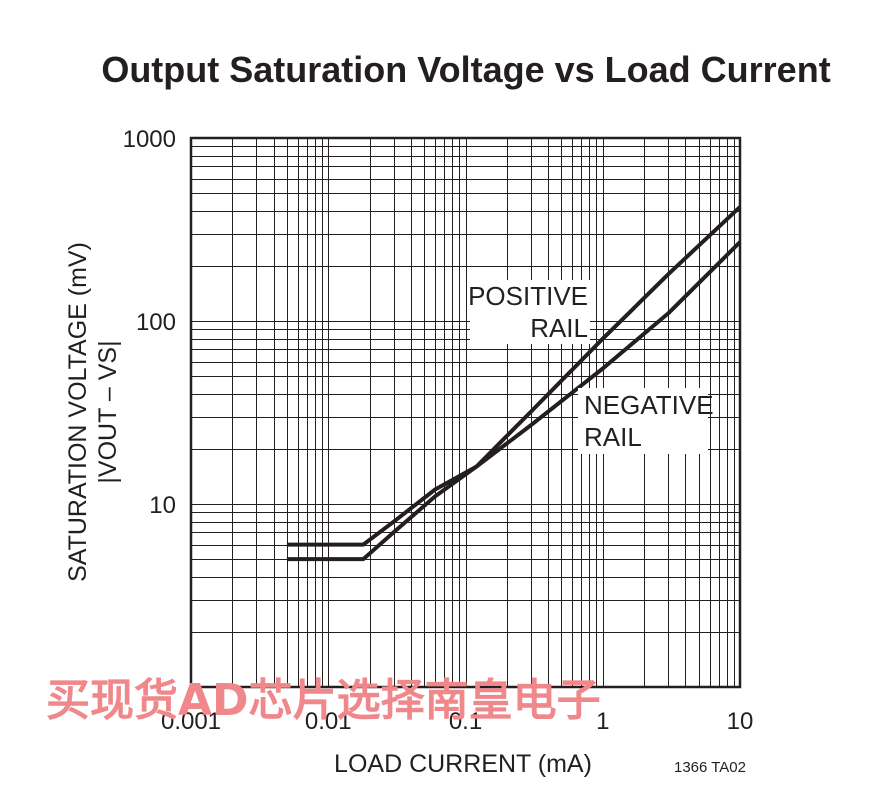  Describe the element at coordinates (528, 296) in the screenshot. I see `positive-rail-label-line1: POSITIVE` at that location.